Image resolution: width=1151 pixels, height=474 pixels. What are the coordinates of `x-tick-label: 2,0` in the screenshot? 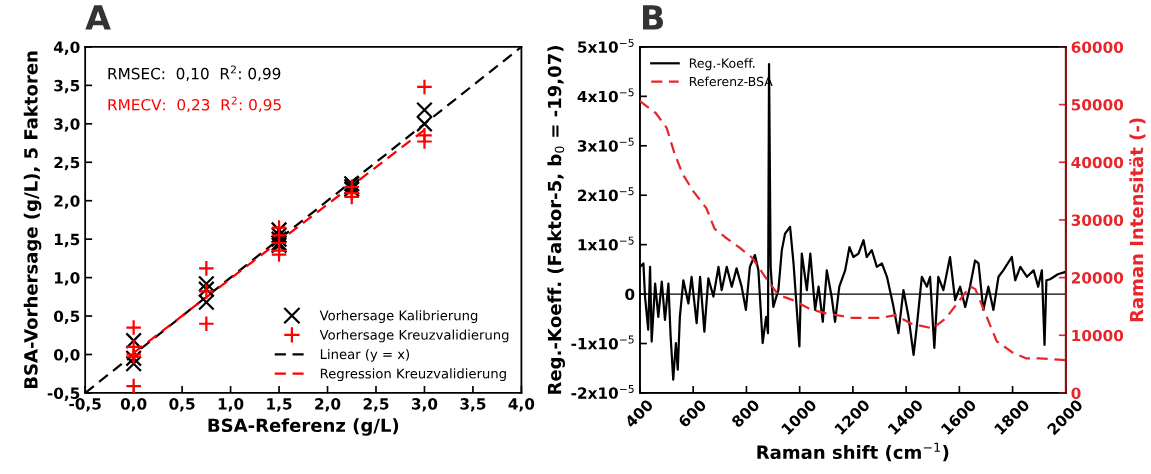 It's located at (328, 405).